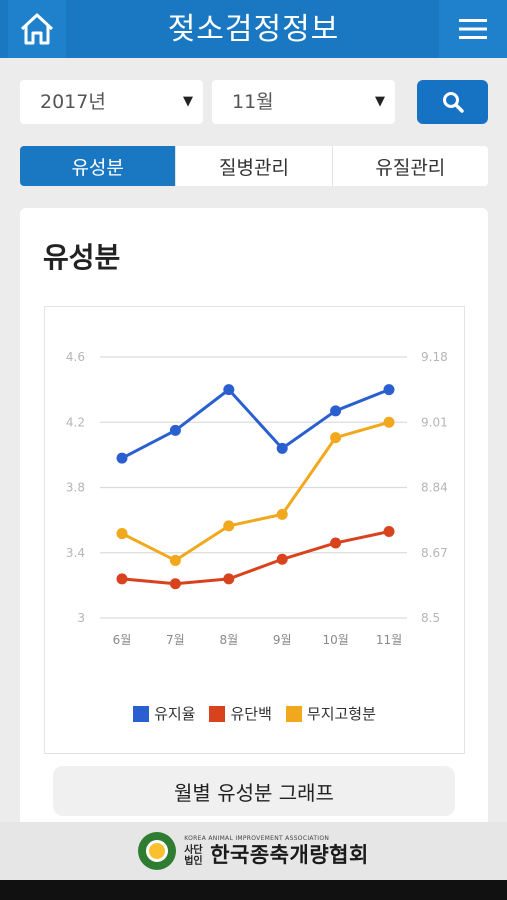 The width and height of the screenshot is (507, 900). What do you see at coordinates (228, 640) in the screenshot?
I see `x-tick-label: 8월` at bounding box center [228, 640].